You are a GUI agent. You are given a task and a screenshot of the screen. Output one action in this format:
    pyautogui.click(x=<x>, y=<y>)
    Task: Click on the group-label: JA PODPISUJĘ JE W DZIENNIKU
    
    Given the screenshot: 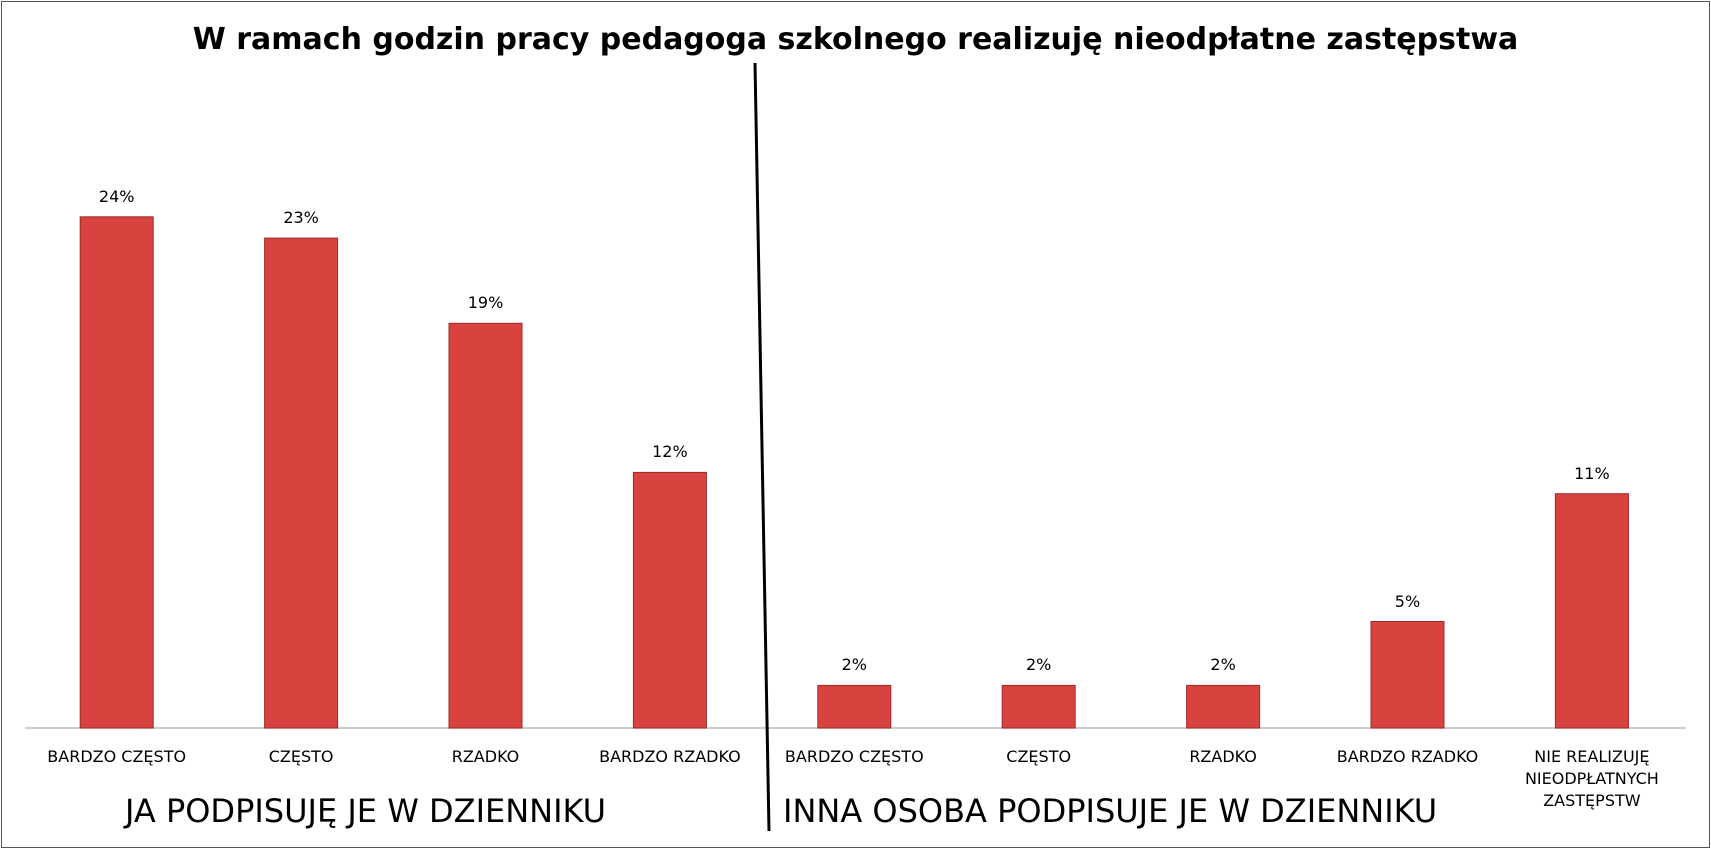 What is the action you would take?
    pyautogui.click(x=366, y=811)
    